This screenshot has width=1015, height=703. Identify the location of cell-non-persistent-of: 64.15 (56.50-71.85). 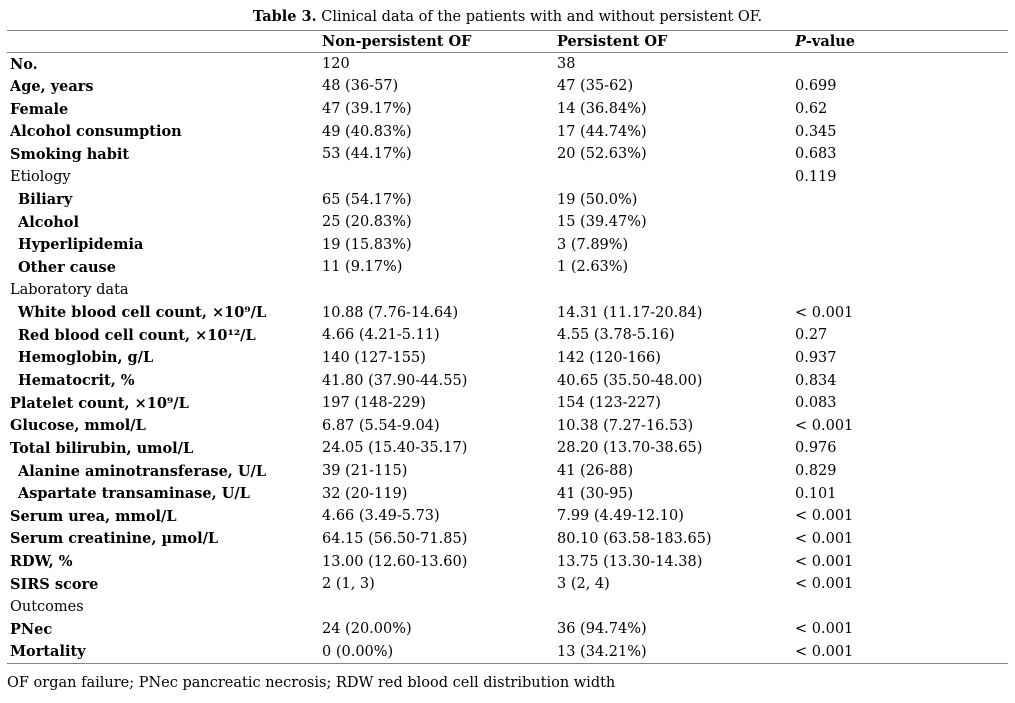
(395, 538).